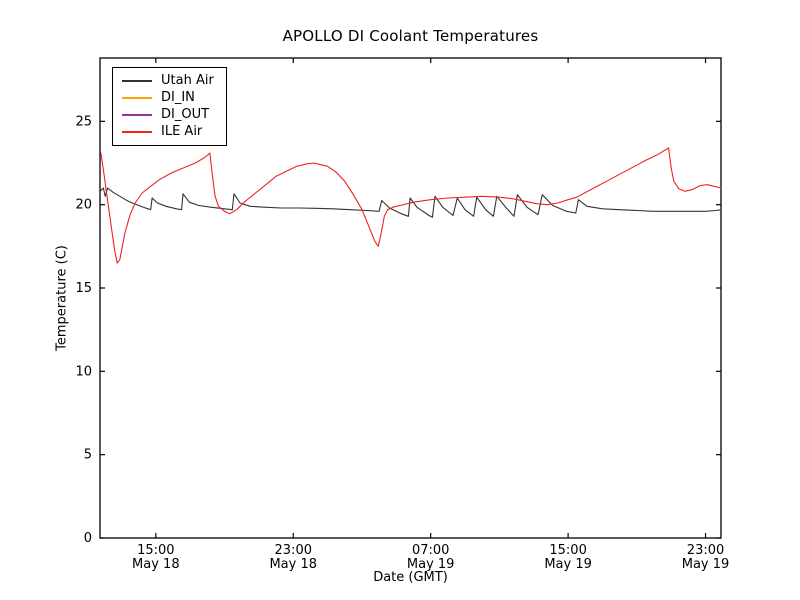 The height and width of the screenshot is (600, 800). Describe the element at coordinates (83, 121) in the screenshot. I see `y-tick-label: 25` at that location.